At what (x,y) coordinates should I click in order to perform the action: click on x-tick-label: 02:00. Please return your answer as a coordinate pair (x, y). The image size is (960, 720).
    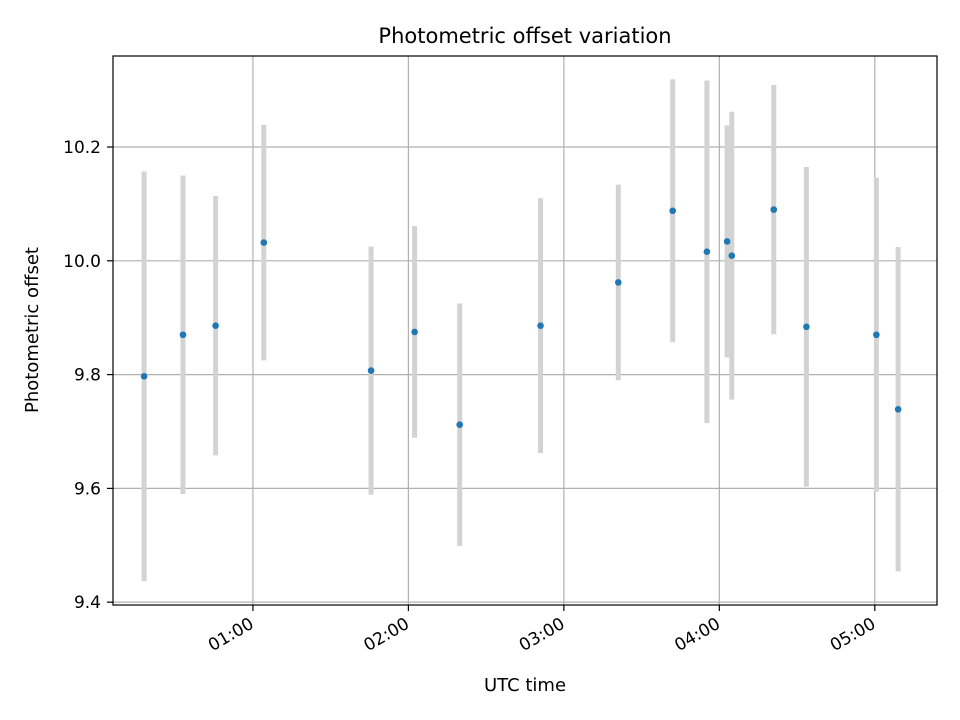
    Looking at the image, I should click on (386, 635).